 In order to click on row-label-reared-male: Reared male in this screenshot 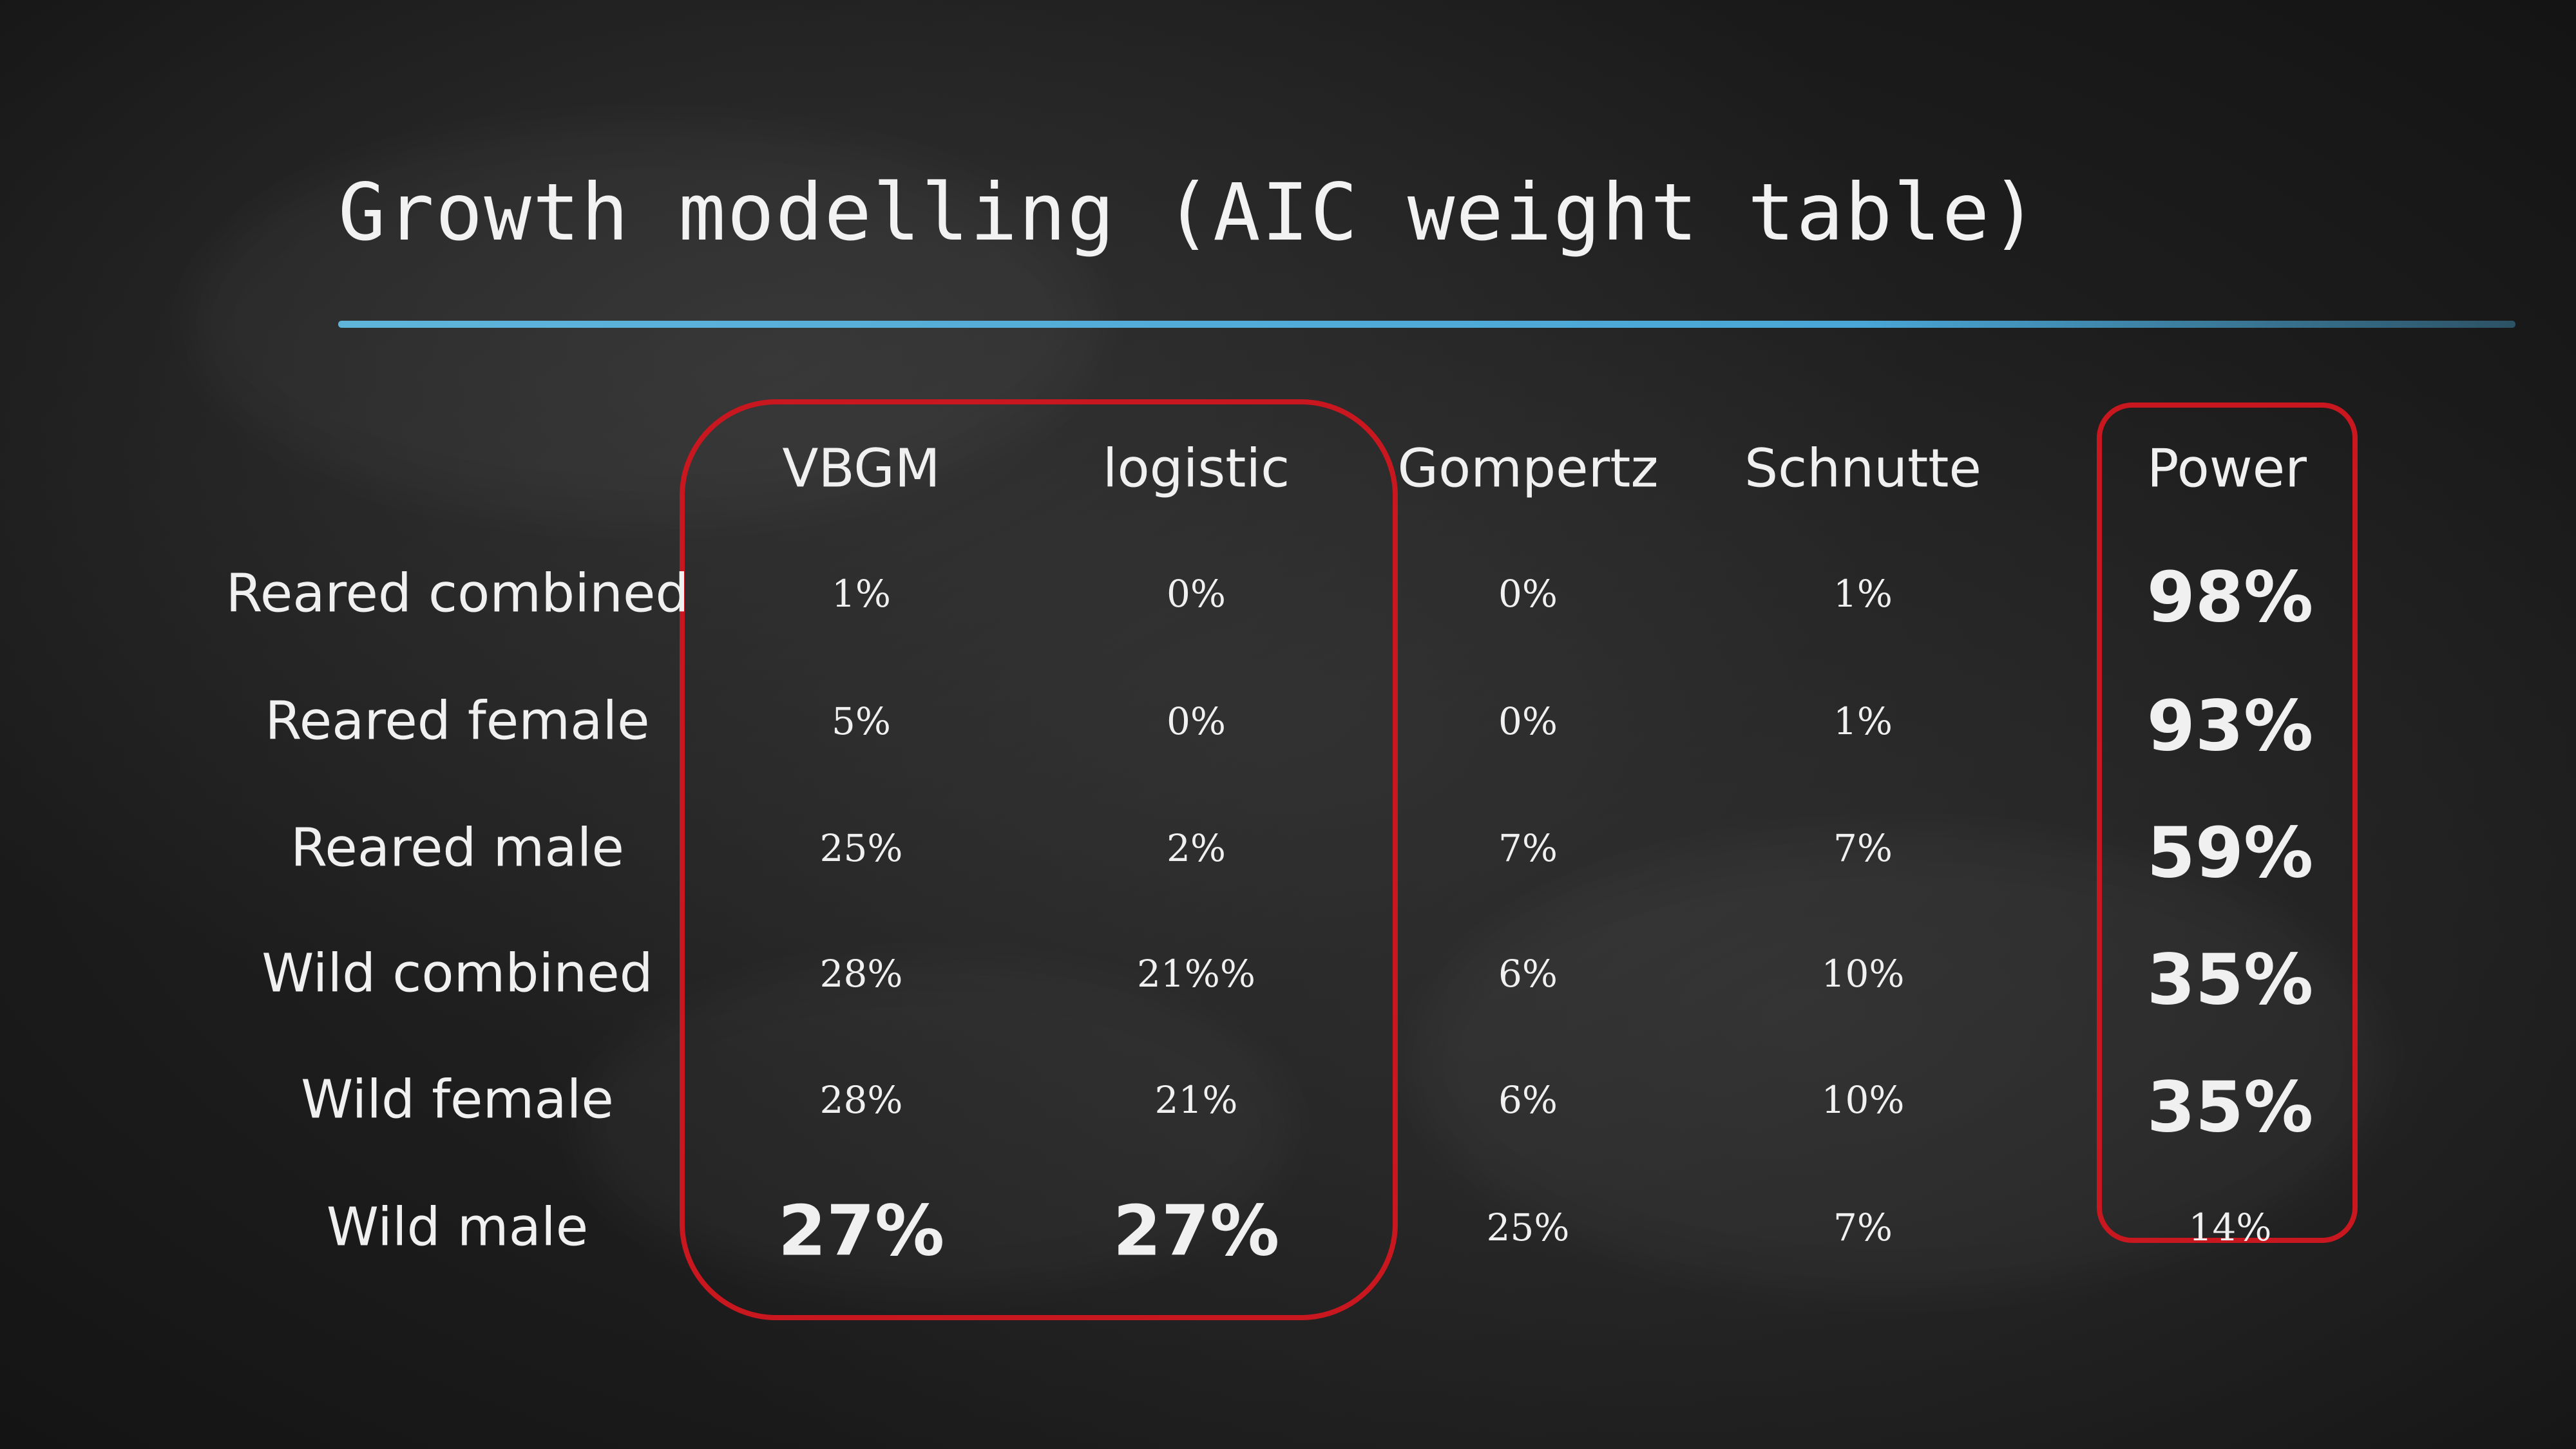, I will do `click(457, 848)`.